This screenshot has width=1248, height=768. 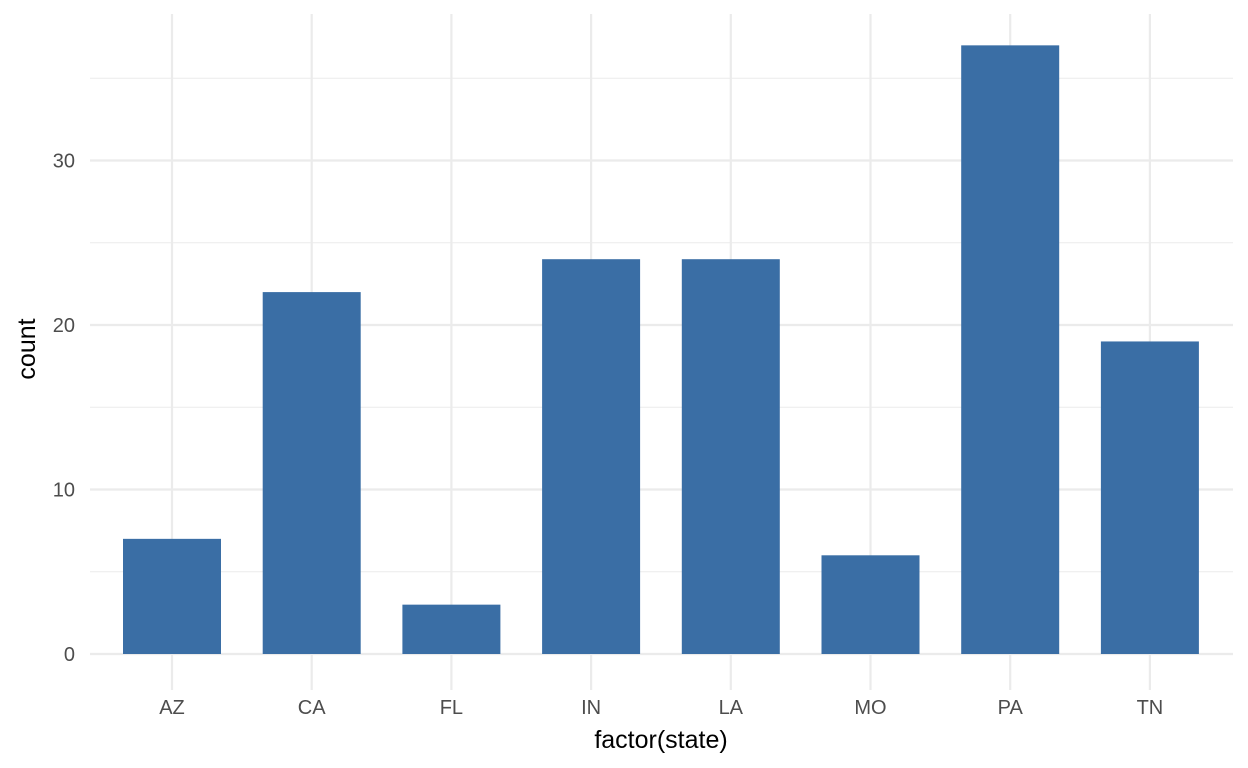 I want to click on x-tick-label: IN, so click(x=591, y=708).